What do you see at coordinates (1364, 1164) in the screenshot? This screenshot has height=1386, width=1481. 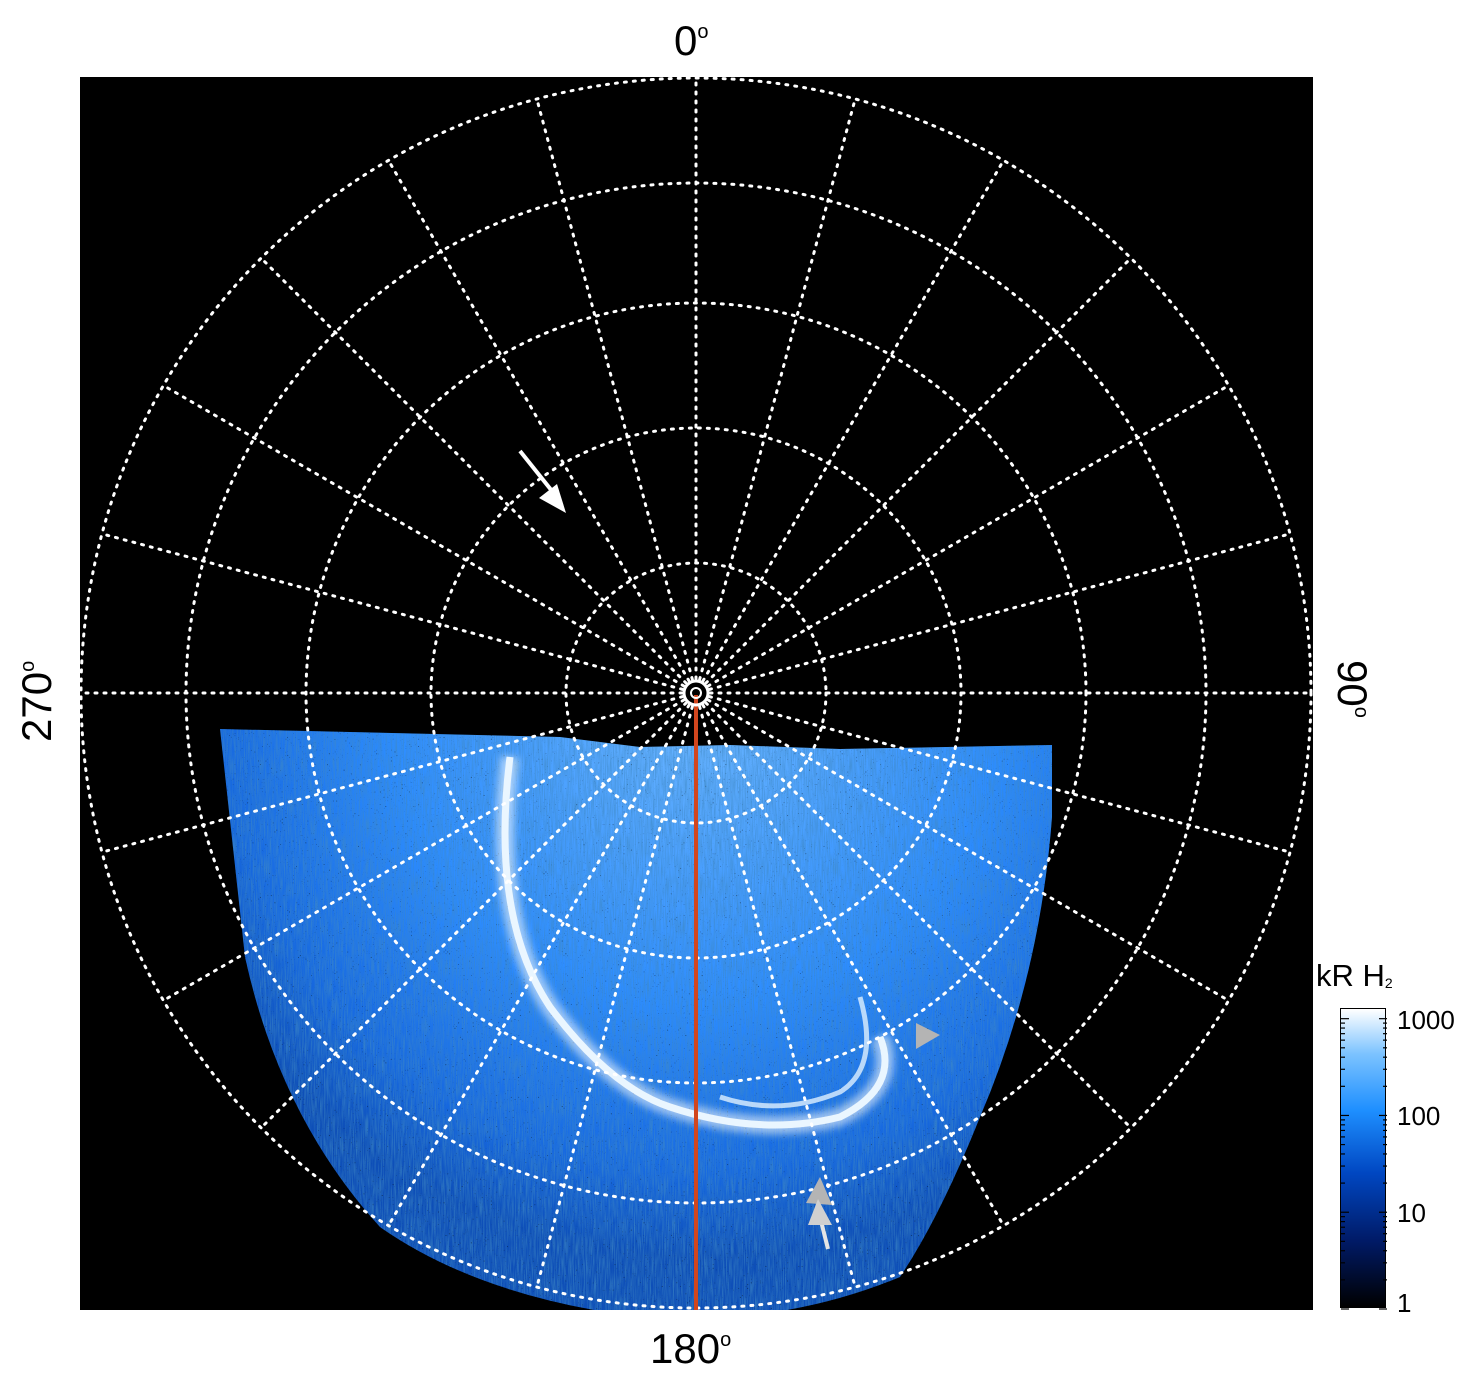 I see `colorbar-ticks` at bounding box center [1364, 1164].